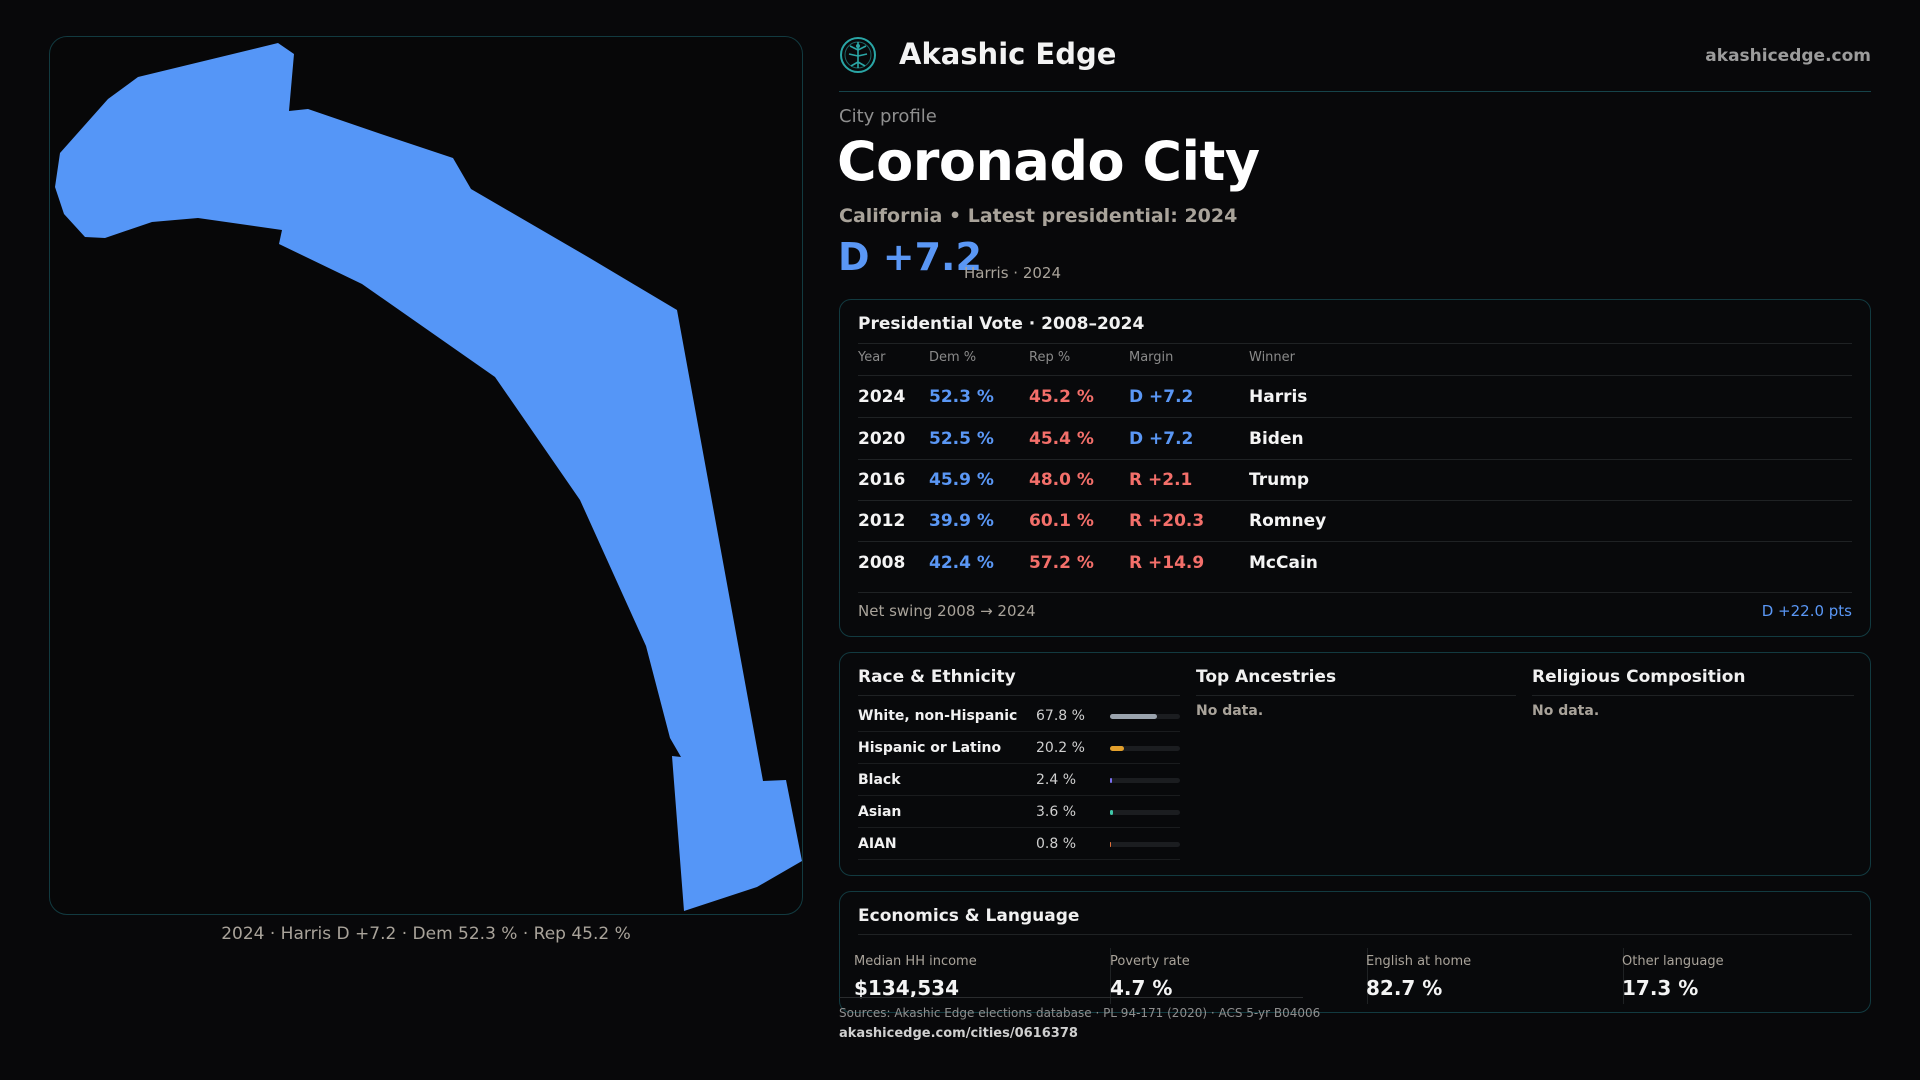 This screenshot has width=1920, height=1080. Describe the element at coordinates (1566, 711) in the screenshot. I see `religion-empty: No data.` at that location.